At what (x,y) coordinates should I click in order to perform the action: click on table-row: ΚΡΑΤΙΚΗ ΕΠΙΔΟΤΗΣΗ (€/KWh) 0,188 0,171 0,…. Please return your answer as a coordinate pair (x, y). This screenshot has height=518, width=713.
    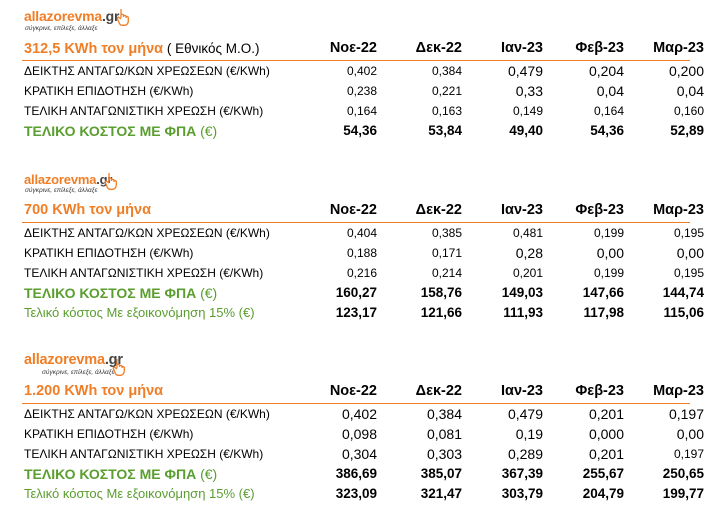
    Looking at the image, I should click on (363, 253).